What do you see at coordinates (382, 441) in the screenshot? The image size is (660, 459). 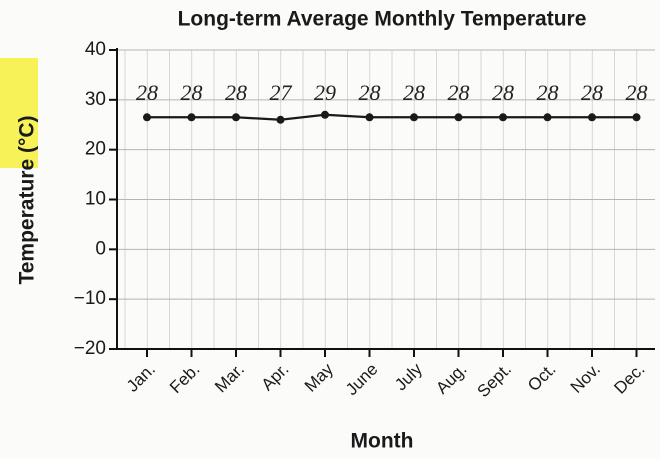 I see `x-axis-label: Month` at bounding box center [382, 441].